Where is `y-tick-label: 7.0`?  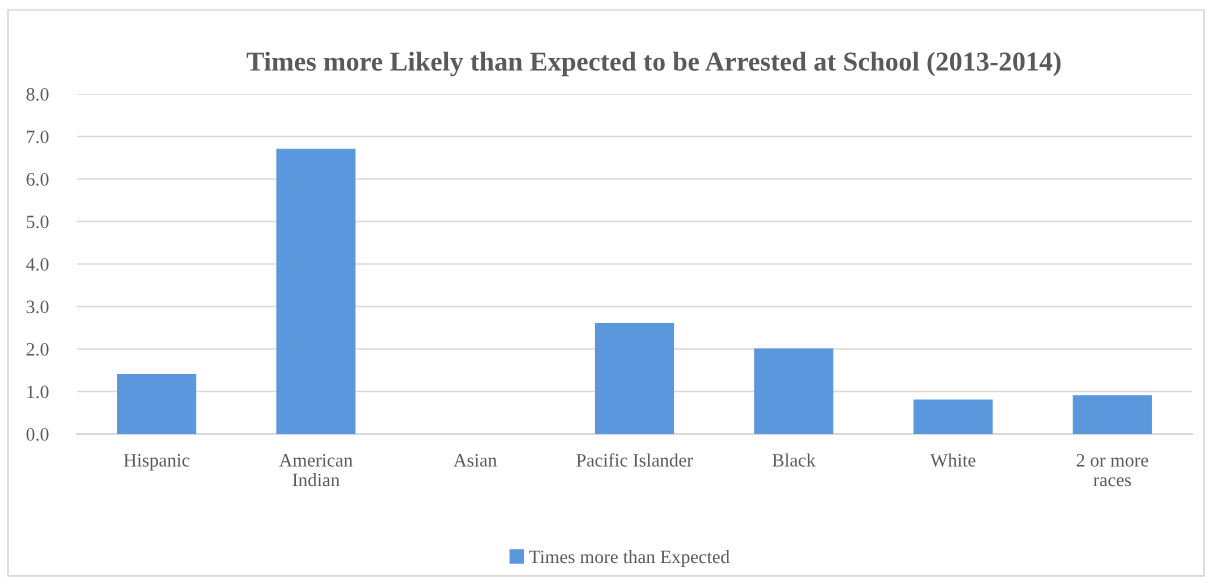 y-tick-label: 7.0 is located at coordinates (38, 137).